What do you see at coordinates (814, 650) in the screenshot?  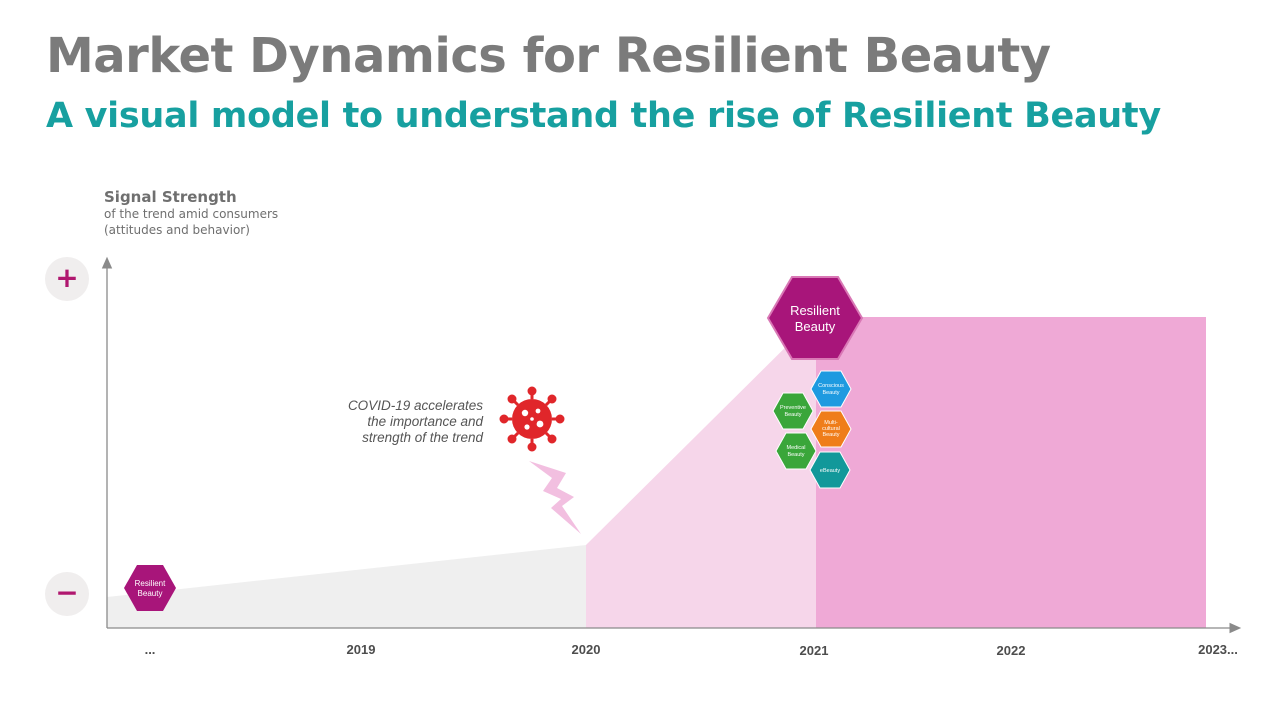 I see `x-tick-2021: 2021` at bounding box center [814, 650].